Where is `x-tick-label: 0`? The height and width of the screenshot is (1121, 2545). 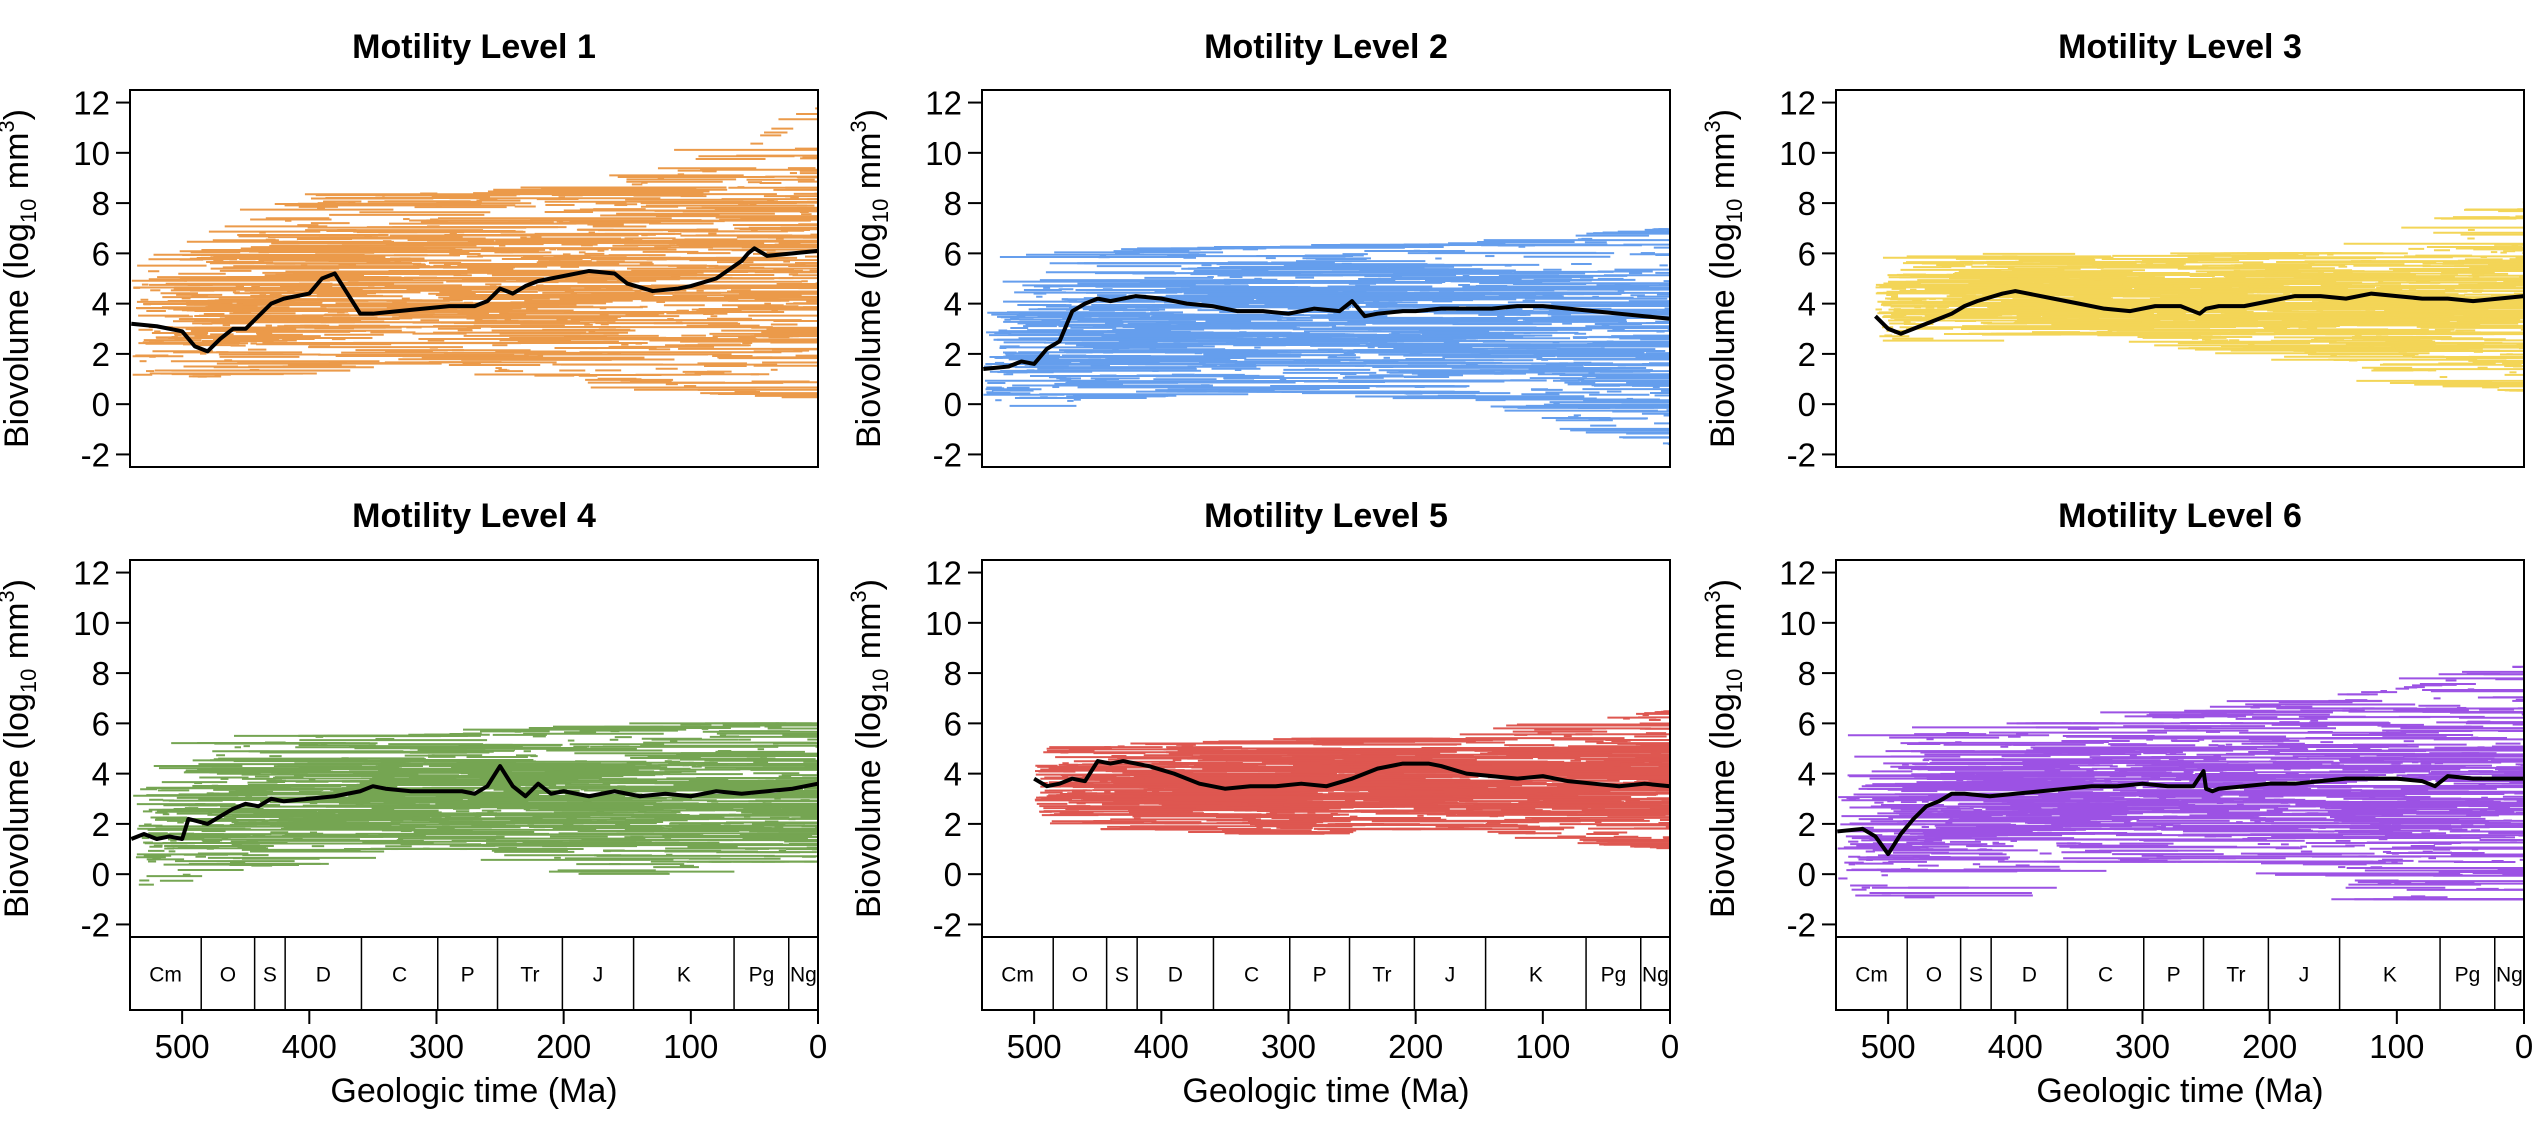 x-tick-label: 0 is located at coordinates (818, 1046).